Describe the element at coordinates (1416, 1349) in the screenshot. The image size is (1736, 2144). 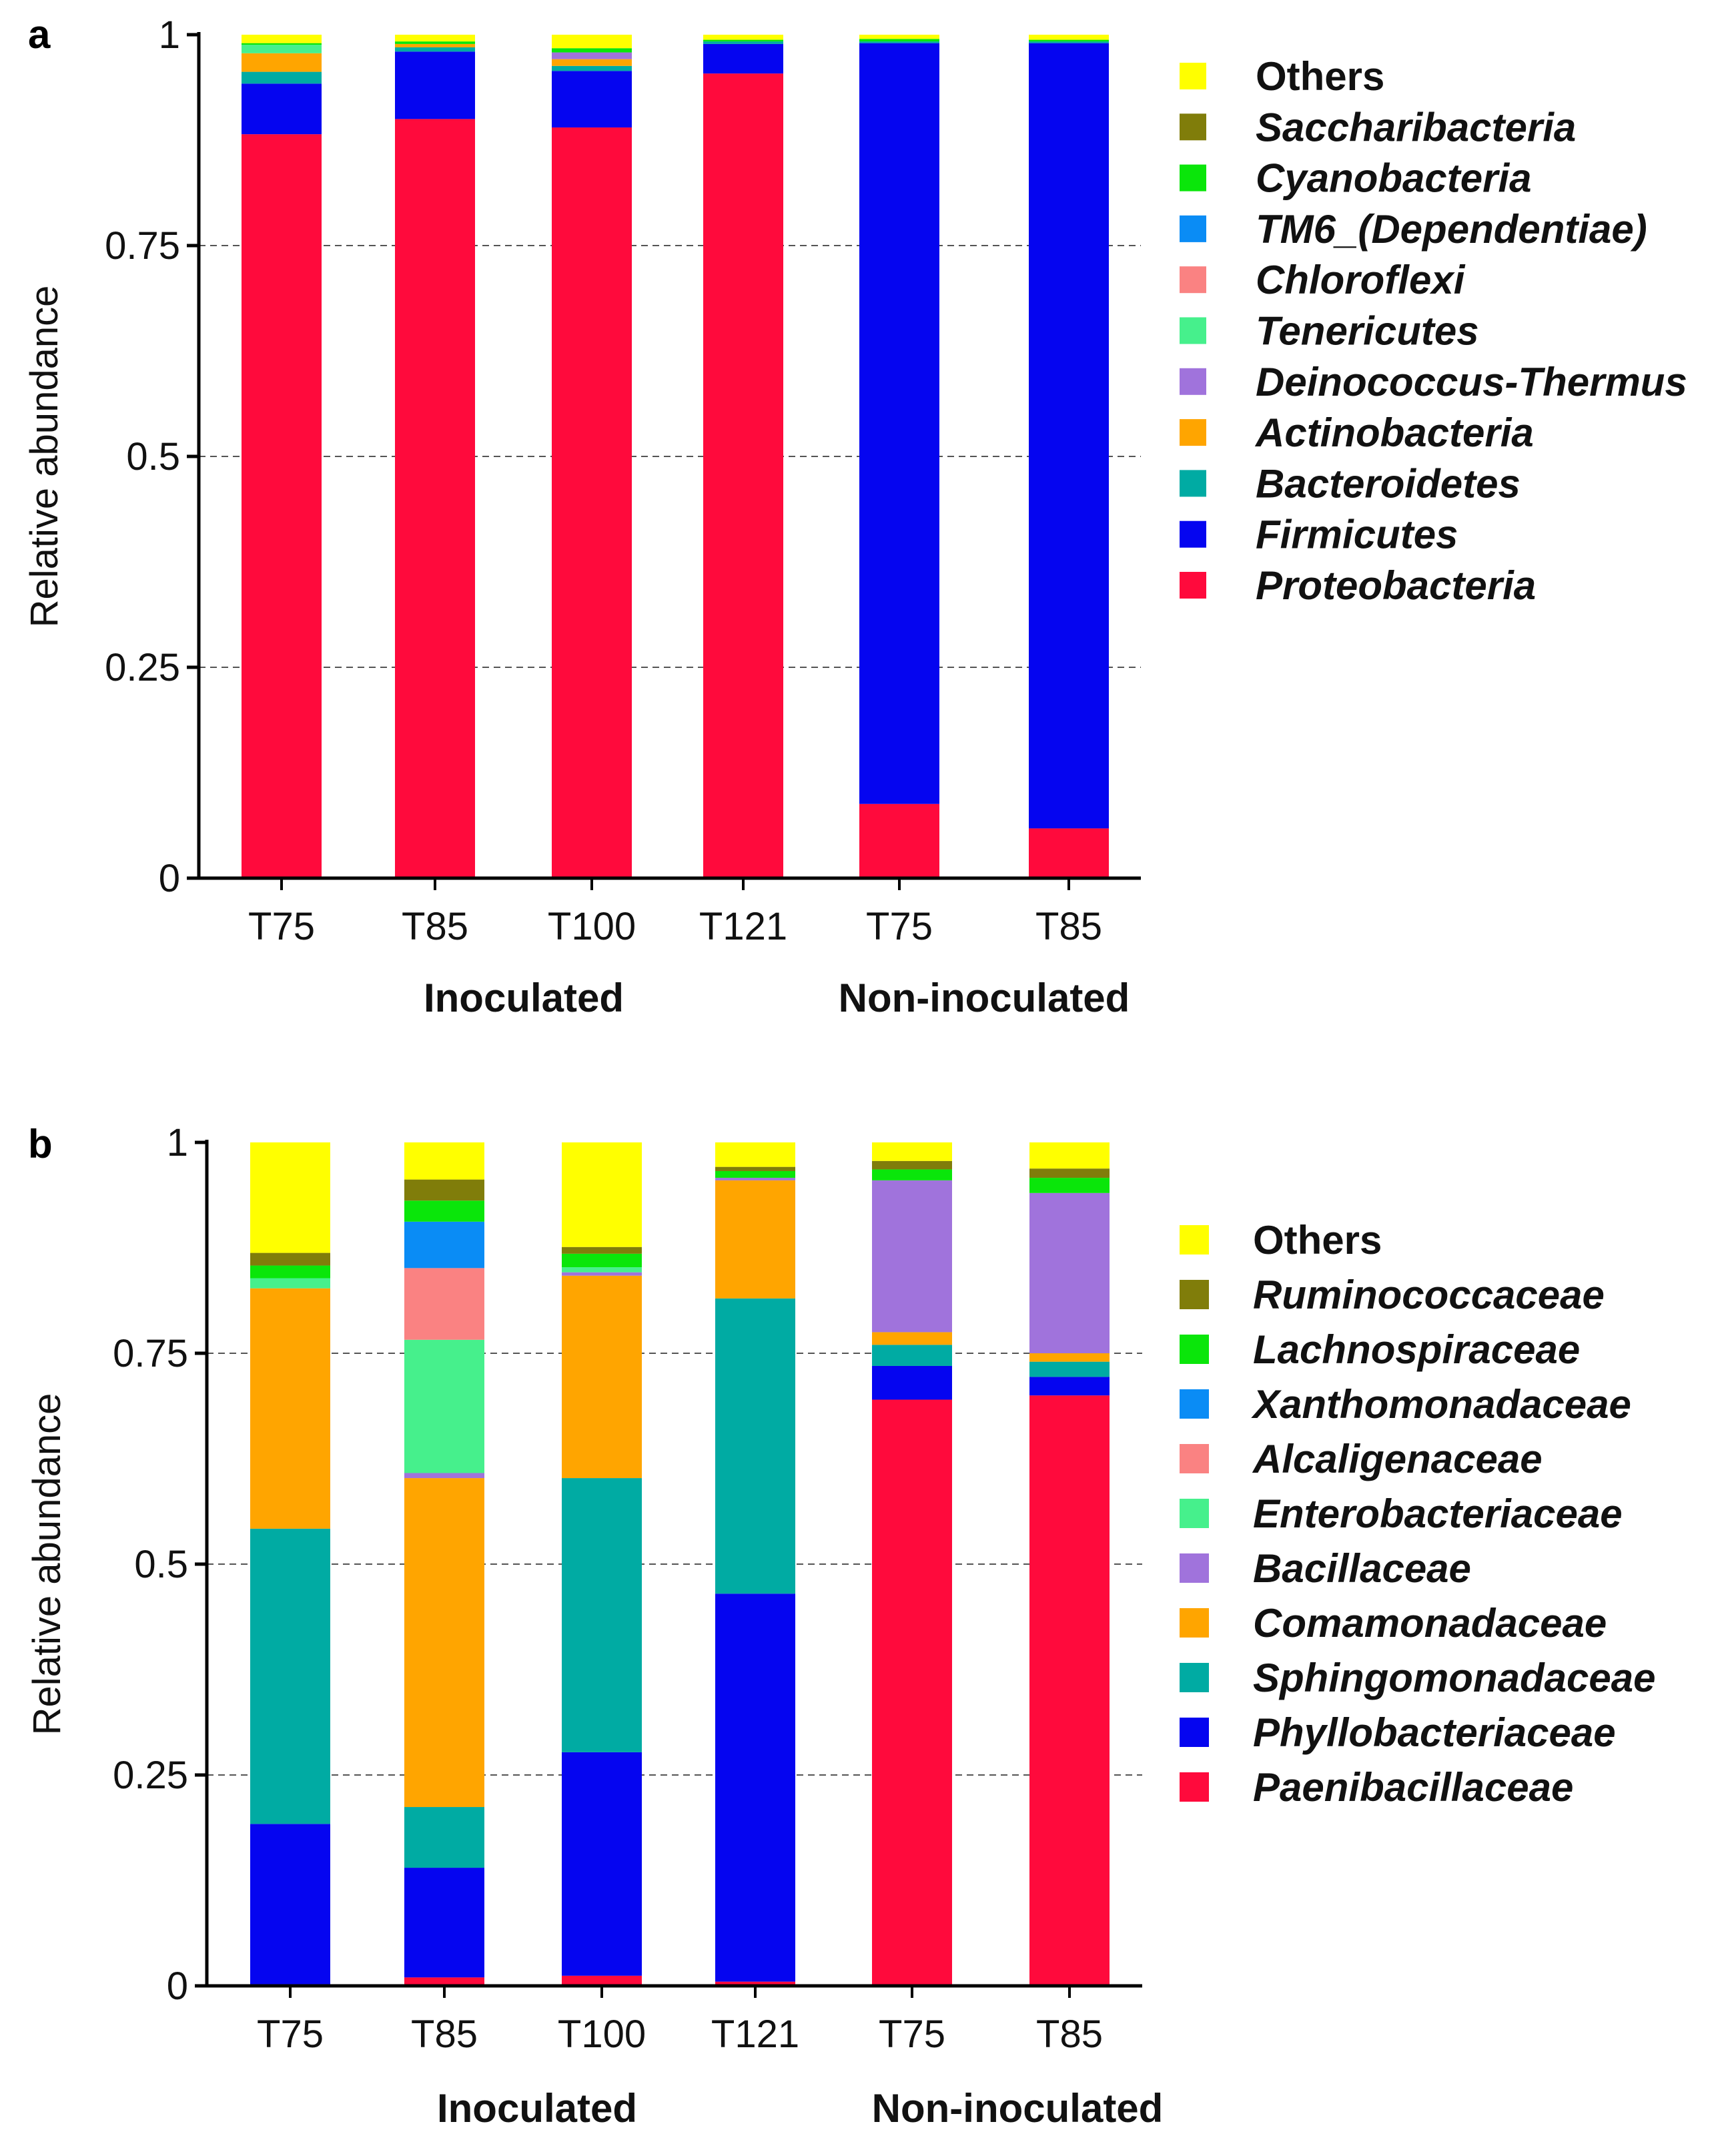
I see `legend-label-lachnospiraceae: Lachnospiraceae` at that location.